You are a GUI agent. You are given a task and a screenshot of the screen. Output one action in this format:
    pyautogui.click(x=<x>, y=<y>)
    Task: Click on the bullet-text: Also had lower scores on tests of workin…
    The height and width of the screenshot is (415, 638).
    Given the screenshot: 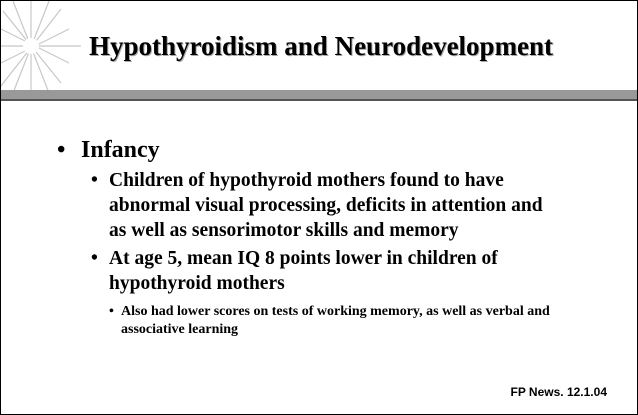 What is the action you would take?
    pyautogui.click(x=335, y=320)
    